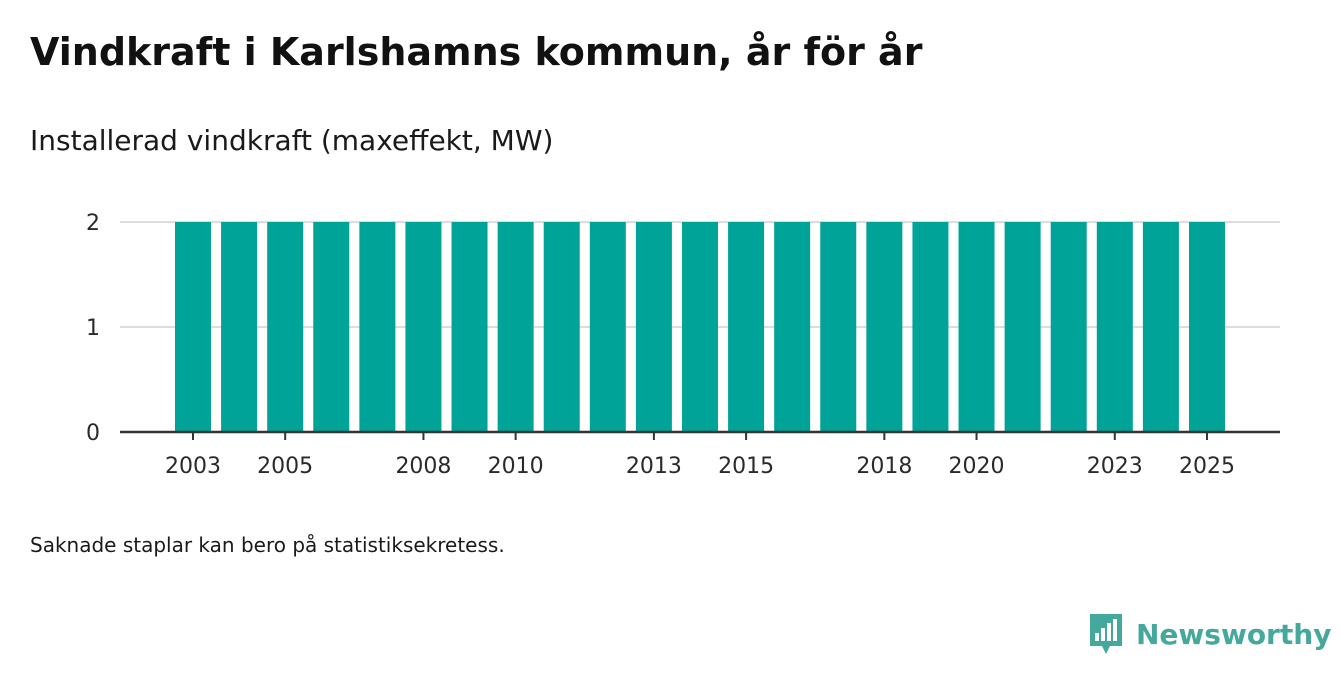 The width and height of the screenshot is (1340, 685). I want to click on bar-2007, so click(377, 327).